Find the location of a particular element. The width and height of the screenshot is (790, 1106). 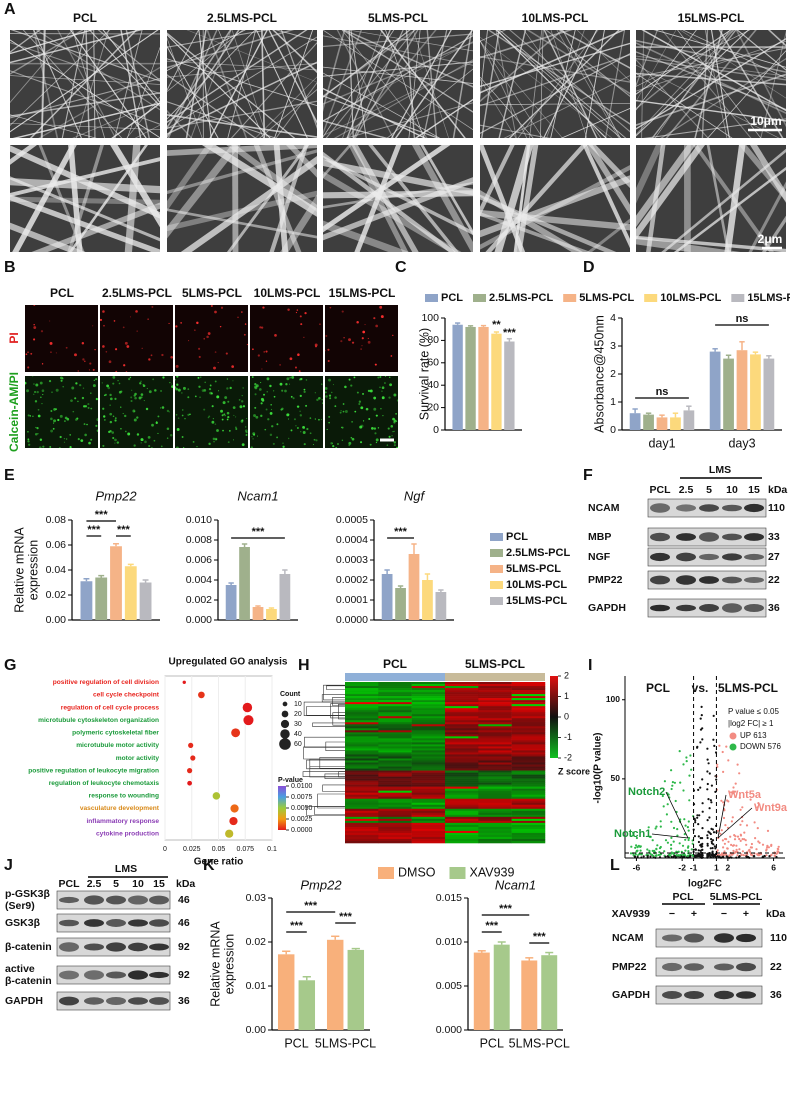

legend-label: 5LMS-PCL is located at coordinates (533, 569).